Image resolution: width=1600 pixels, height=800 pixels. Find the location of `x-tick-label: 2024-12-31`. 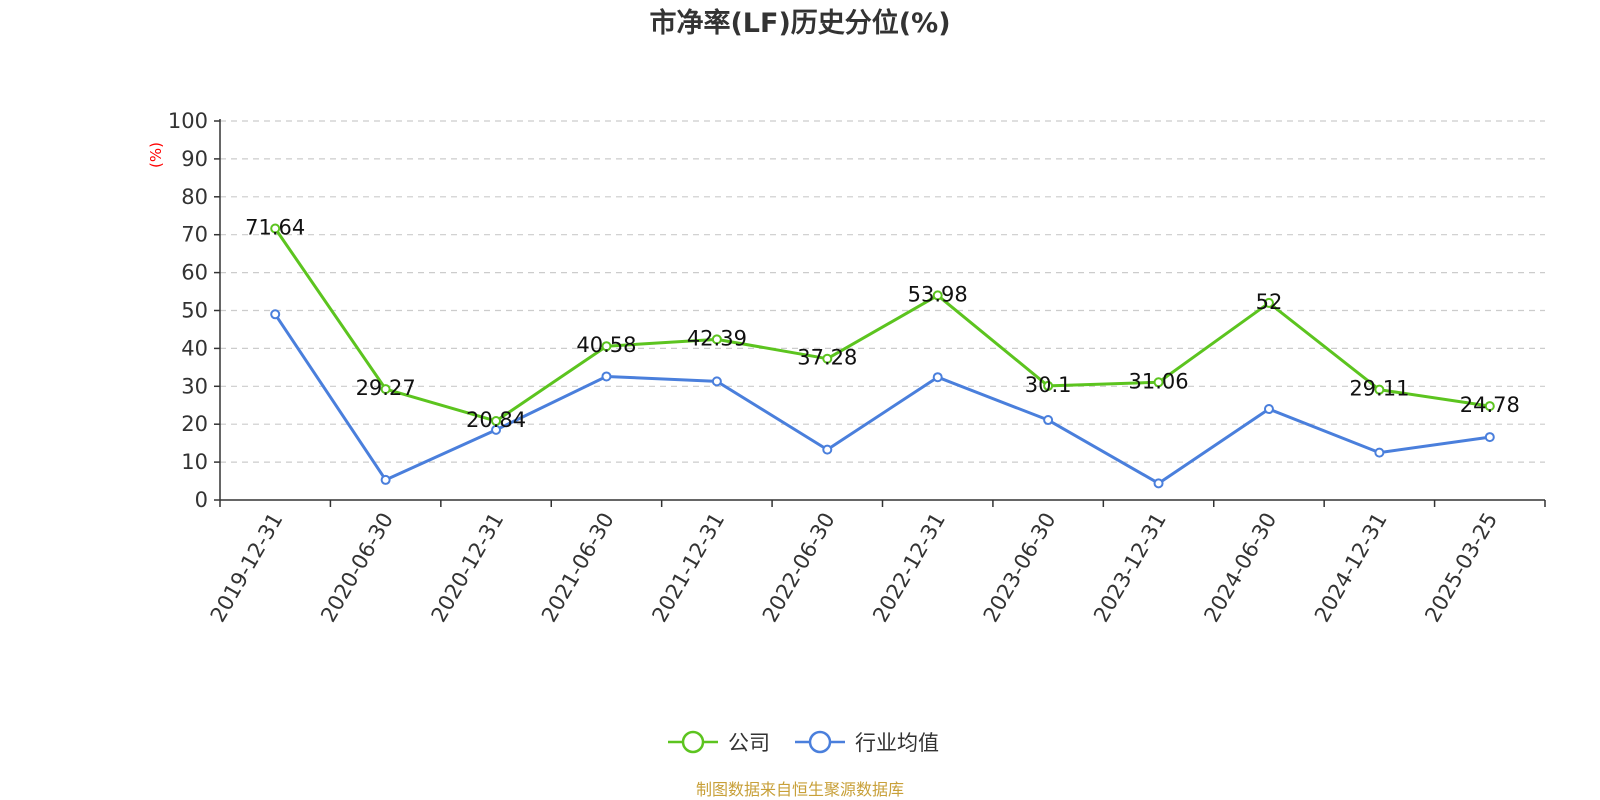

x-tick-label: 2024-12-31 is located at coordinates (1351, 568).